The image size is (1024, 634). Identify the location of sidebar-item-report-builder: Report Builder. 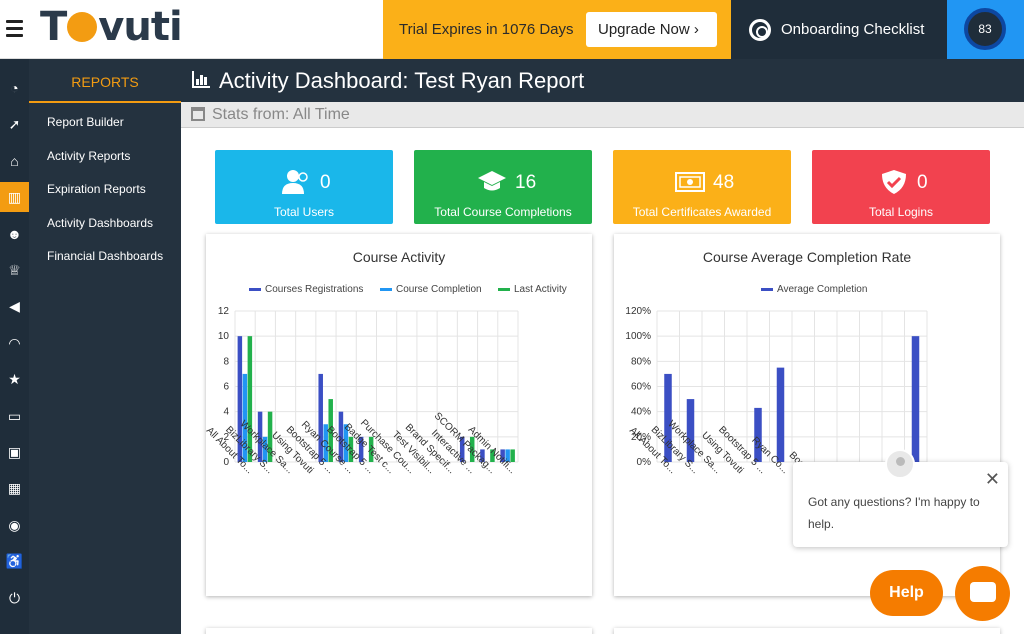
(85, 122).